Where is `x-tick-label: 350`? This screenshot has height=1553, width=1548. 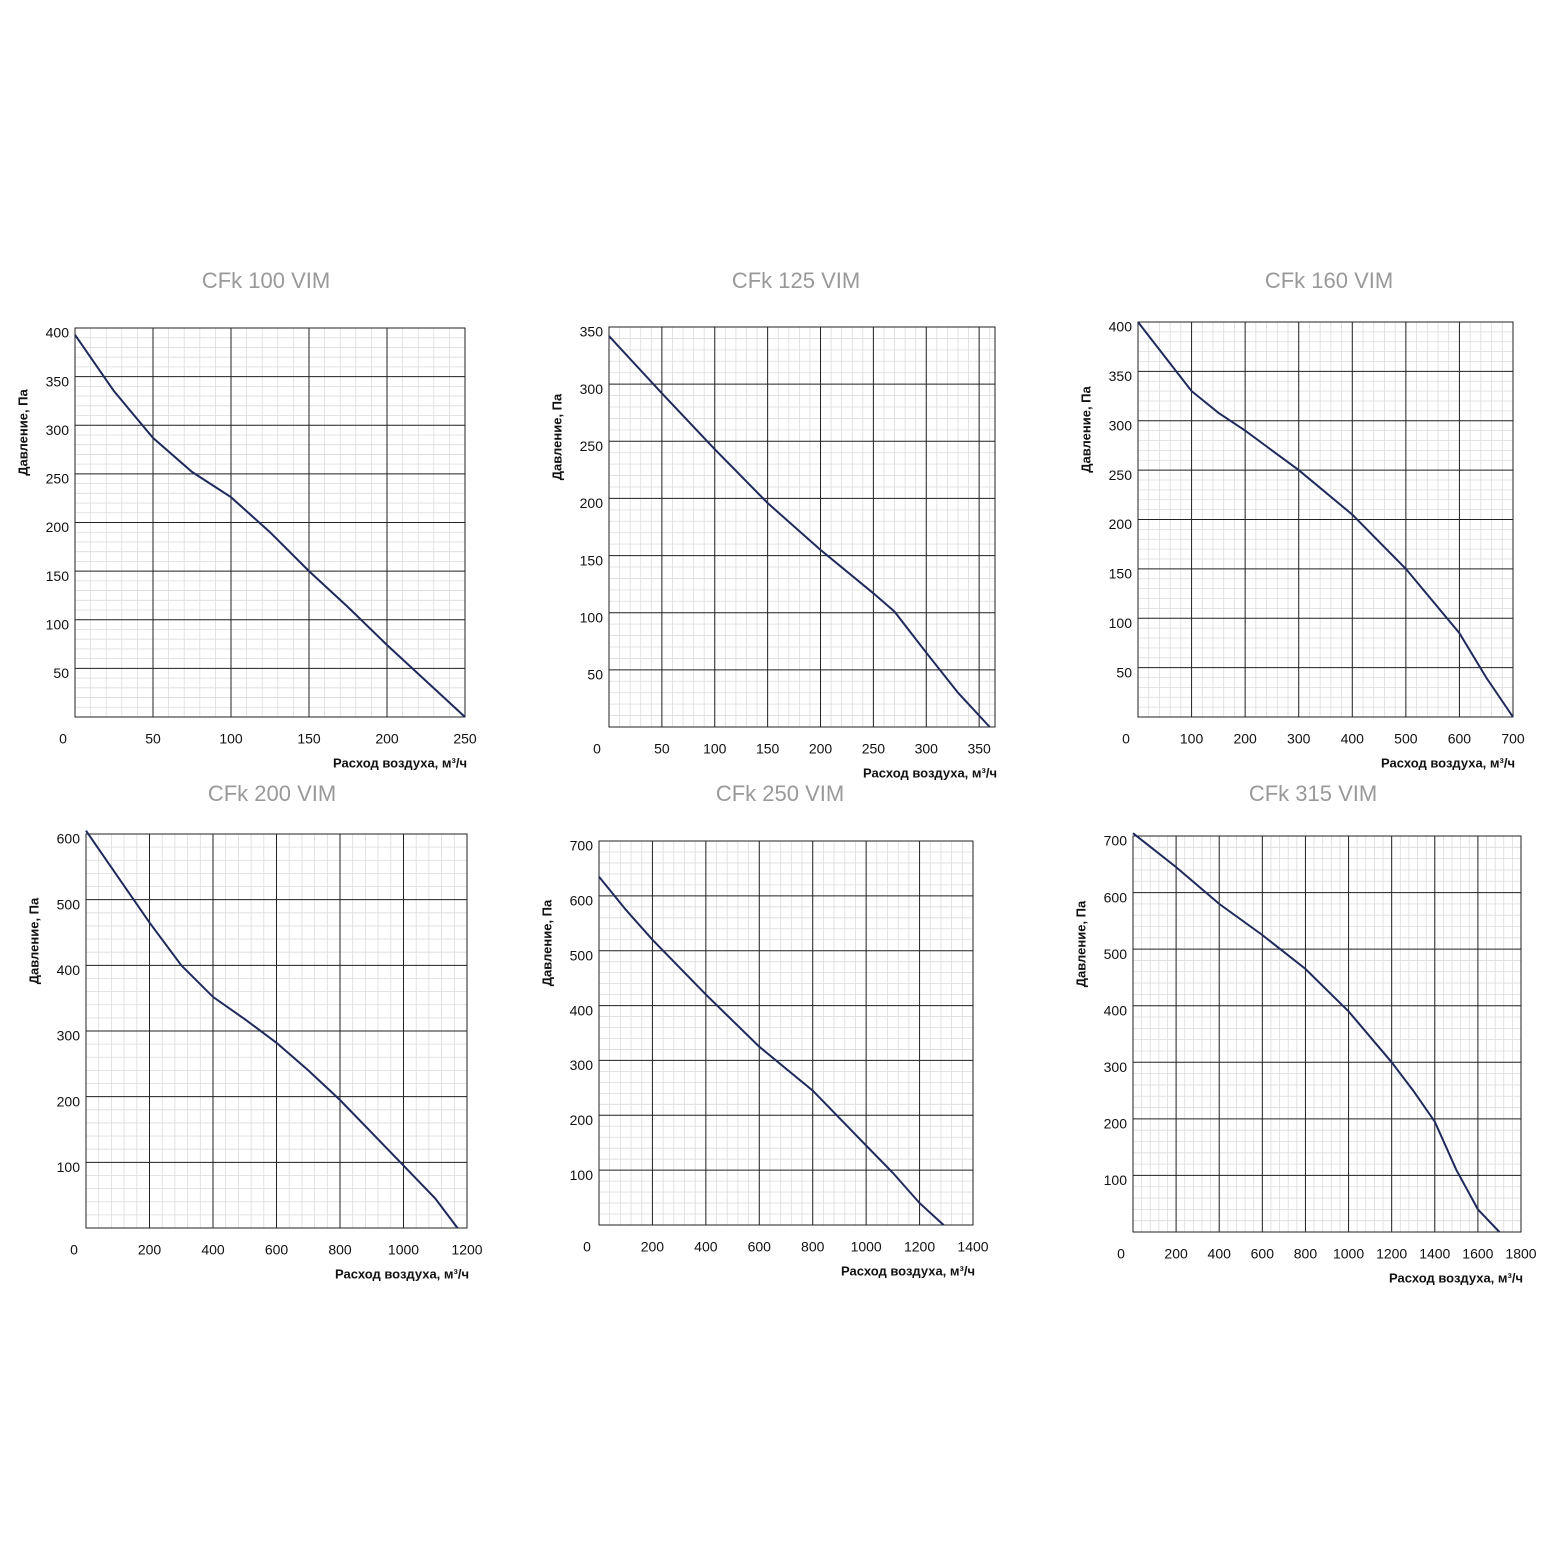 x-tick-label: 350 is located at coordinates (979, 749).